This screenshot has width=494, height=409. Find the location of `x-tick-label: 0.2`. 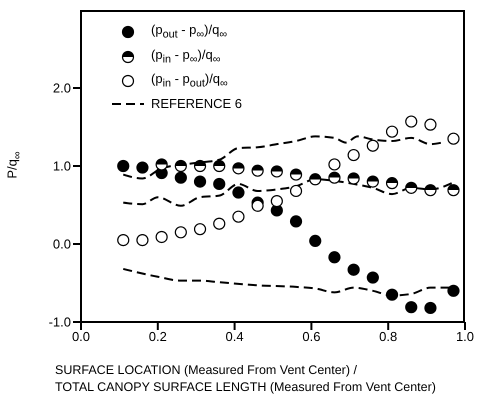

x-tick-label: 0.2 is located at coordinates (157, 336).